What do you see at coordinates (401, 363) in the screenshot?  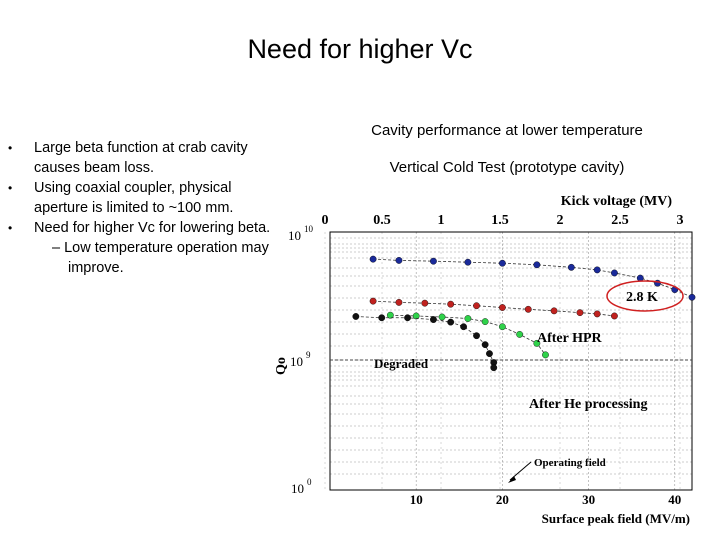 I see `degraded-label: Degraded` at bounding box center [401, 363].